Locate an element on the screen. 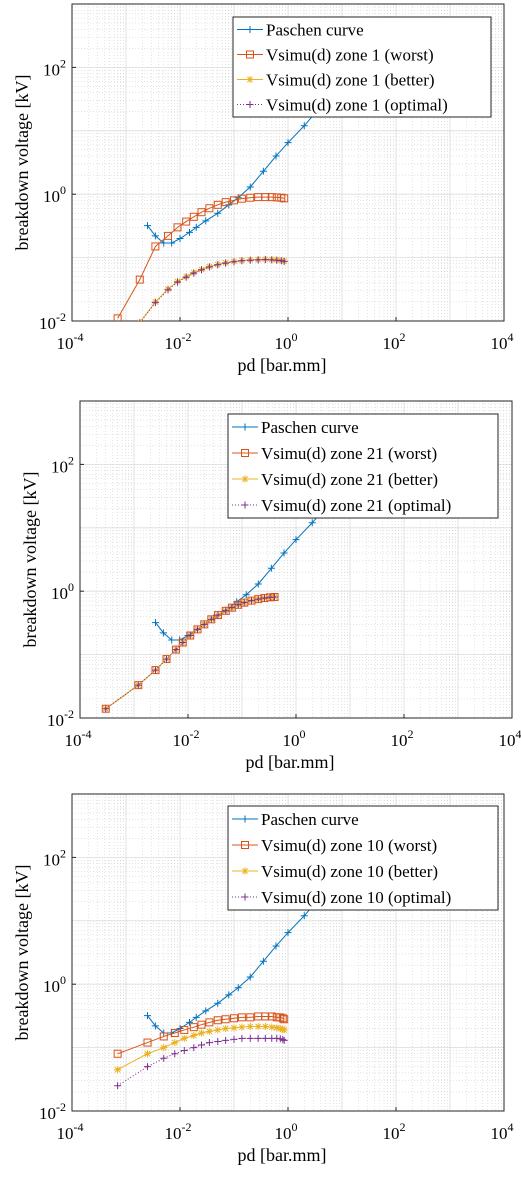 This screenshot has width=521, height=1189. y-axis-label: breakdown voltage [kV] is located at coordinates (22, 953).